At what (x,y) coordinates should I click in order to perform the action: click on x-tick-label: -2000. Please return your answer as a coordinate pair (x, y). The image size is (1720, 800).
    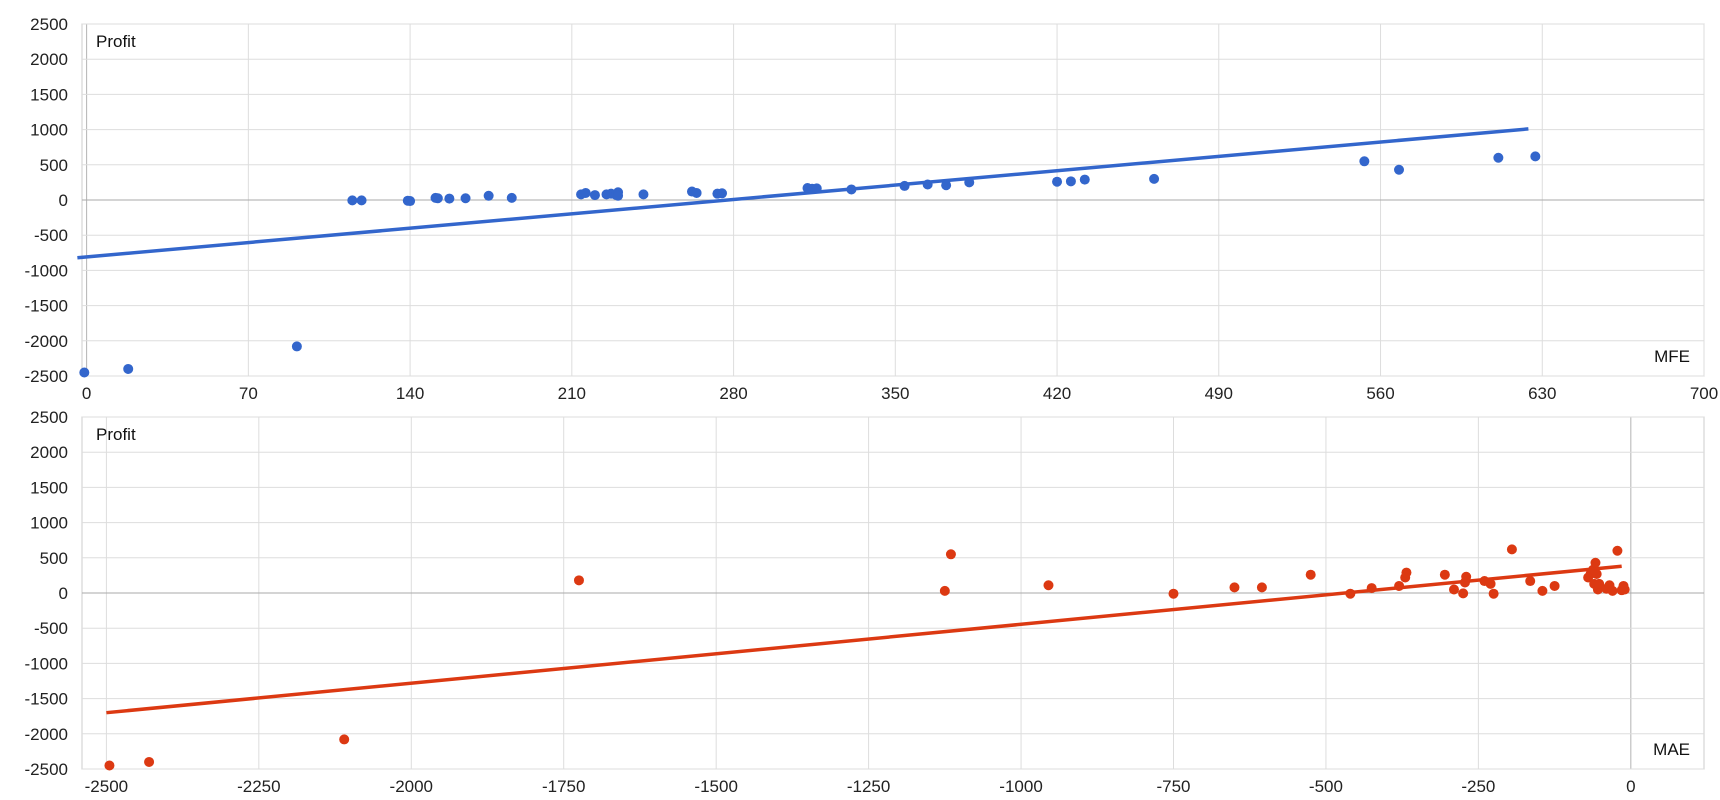
    Looking at the image, I should click on (411, 785).